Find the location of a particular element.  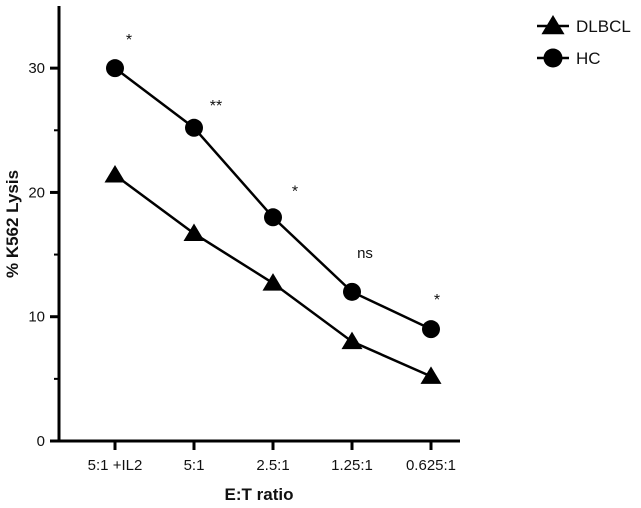

legend-item-hc: HC is located at coordinates (569, 58).